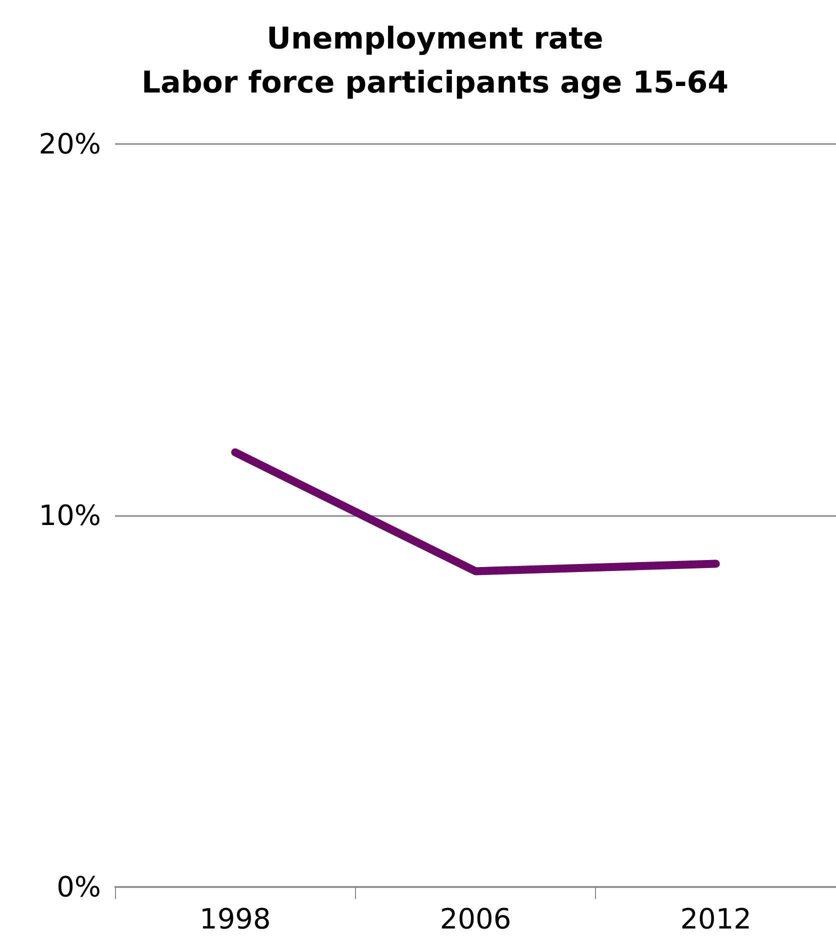 This screenshot has width=836, height=943. I want to click on x-tick-label: 2012, so click(716, 919).